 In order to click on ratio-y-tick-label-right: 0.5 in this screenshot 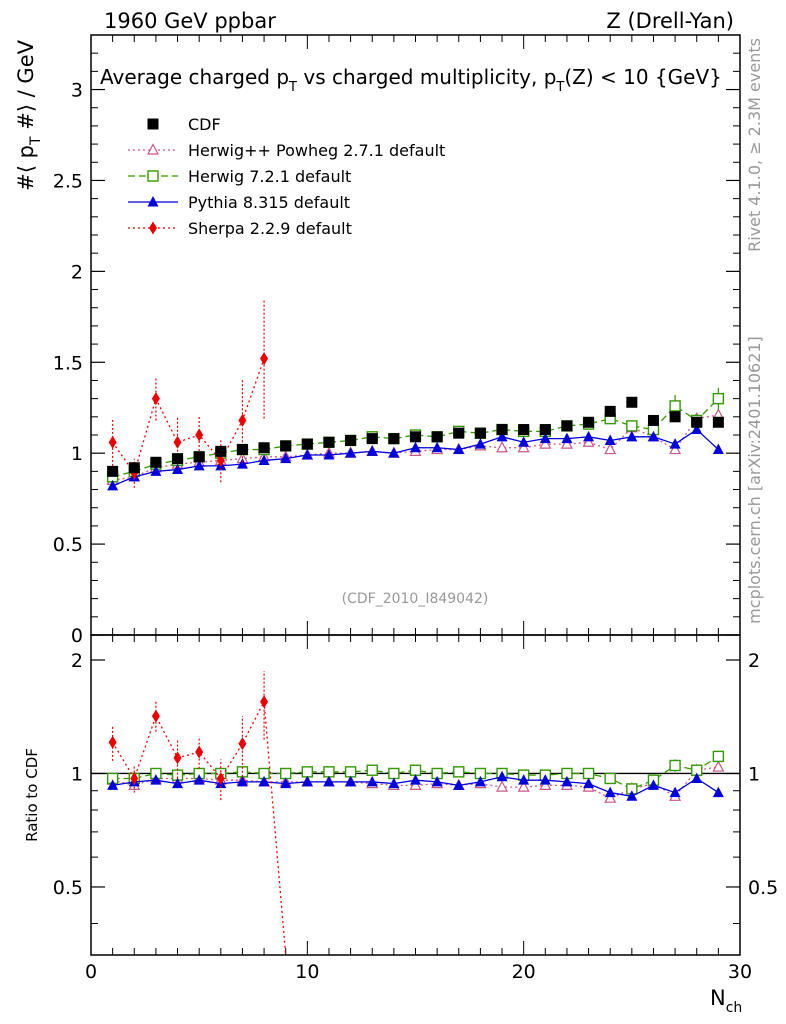, I will do `click(763, 888)`.